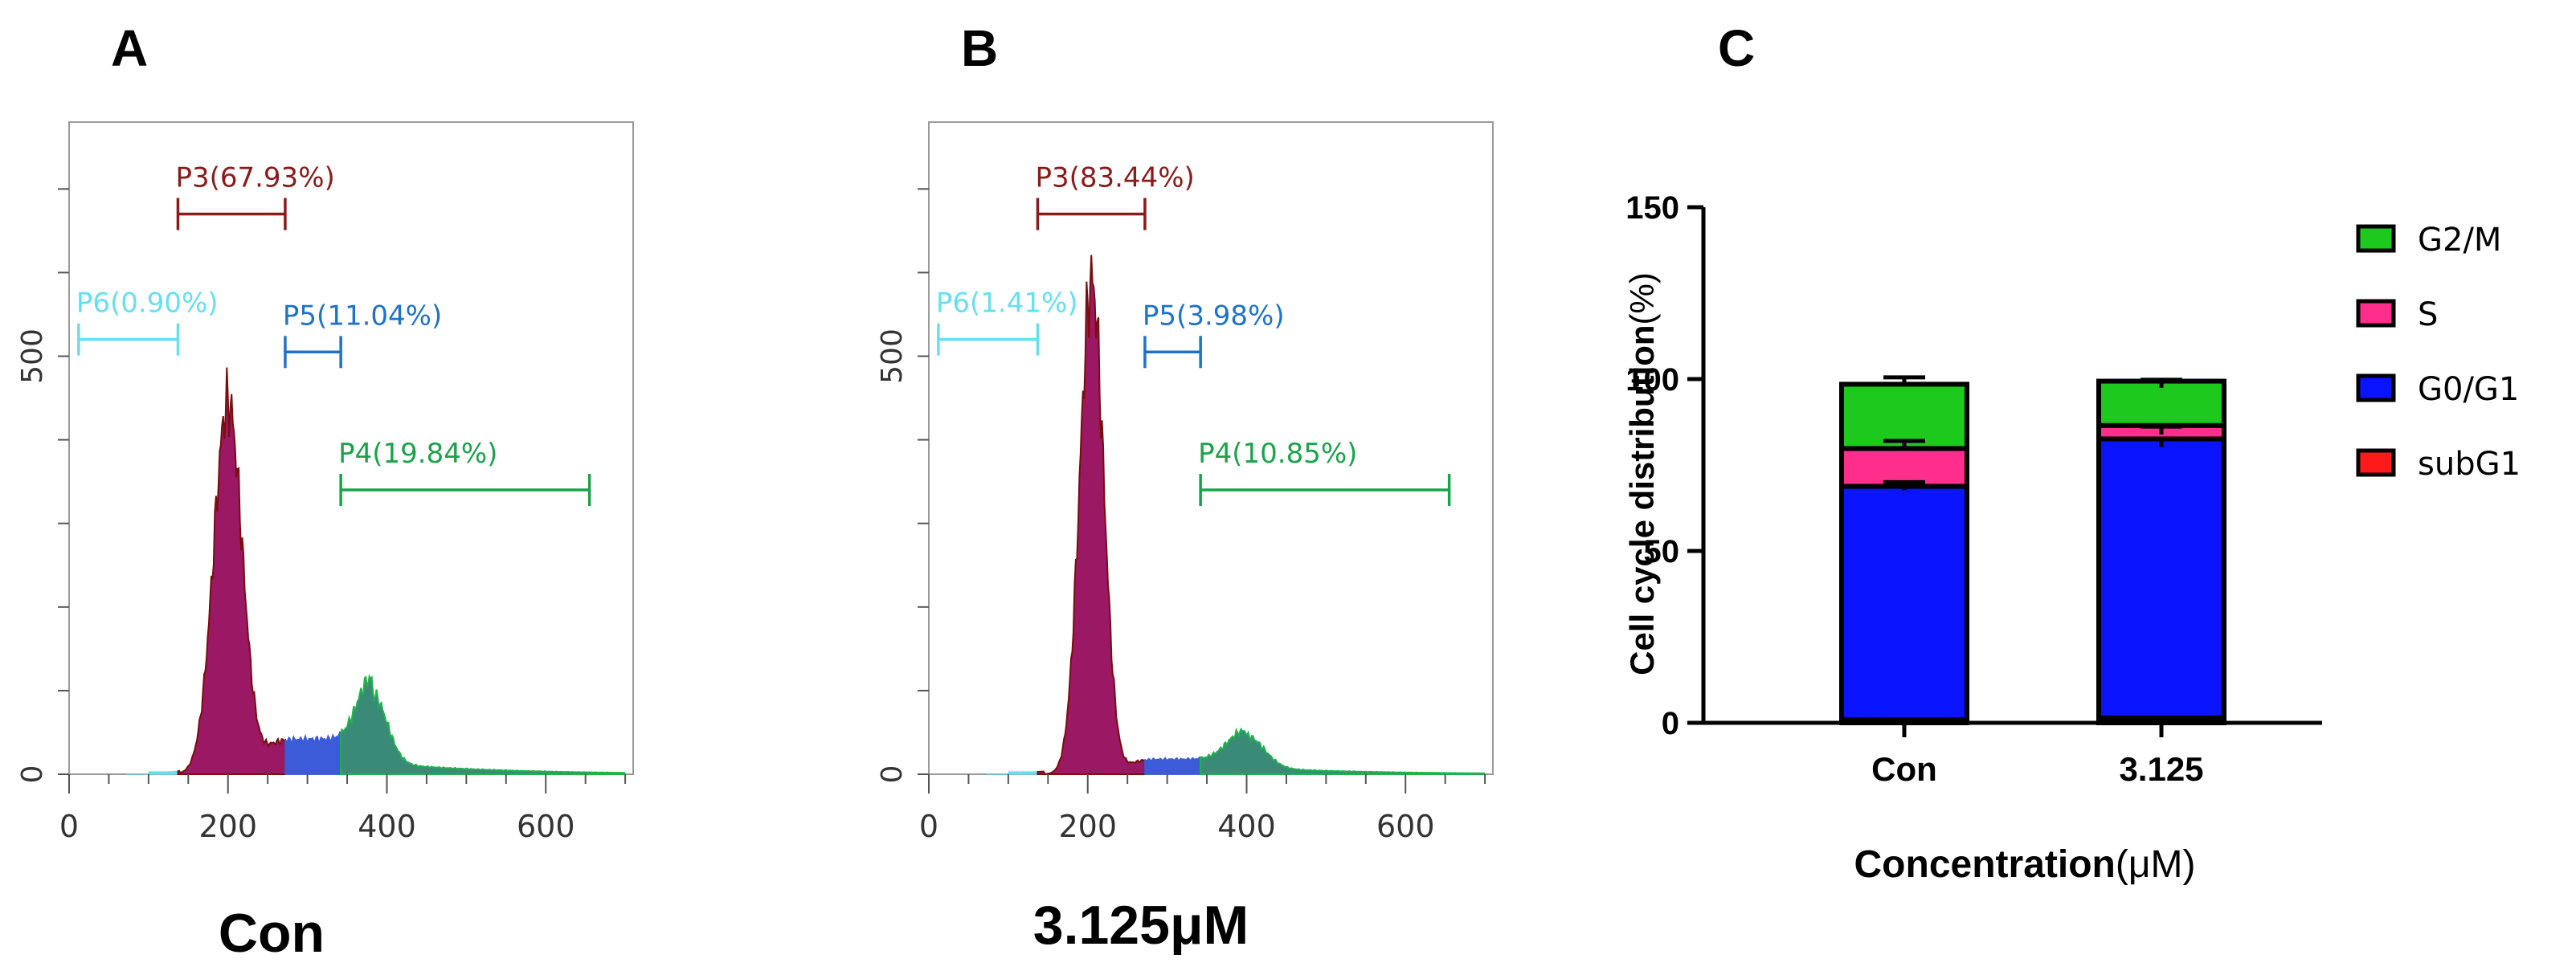 The width and height of the screenshot is (2576, 971). What do you see at coordinates (1642, 499) in the screenshot?
I see `y-axis-label-text: Cell cycle distribution` at bounding box center [1642, 499].